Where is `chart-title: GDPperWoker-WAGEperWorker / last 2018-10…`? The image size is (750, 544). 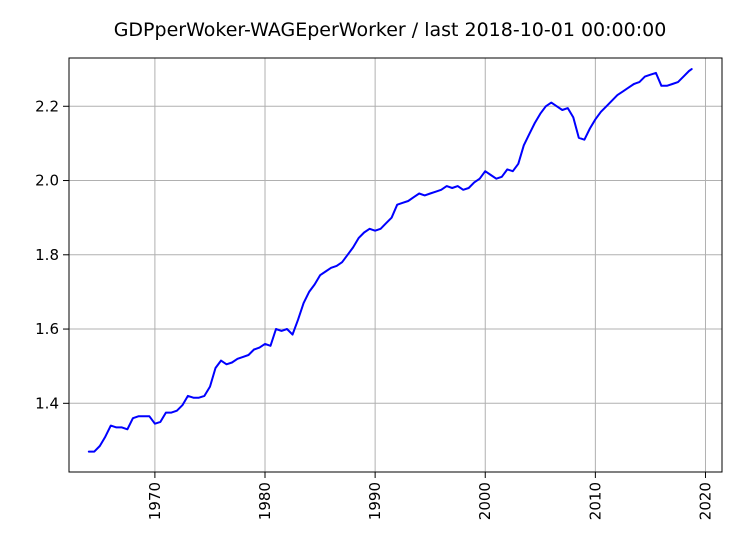
chart-title: GDPperWoker-WAGEperWorker / last 2018-10… is located at coordinates (390, 30).